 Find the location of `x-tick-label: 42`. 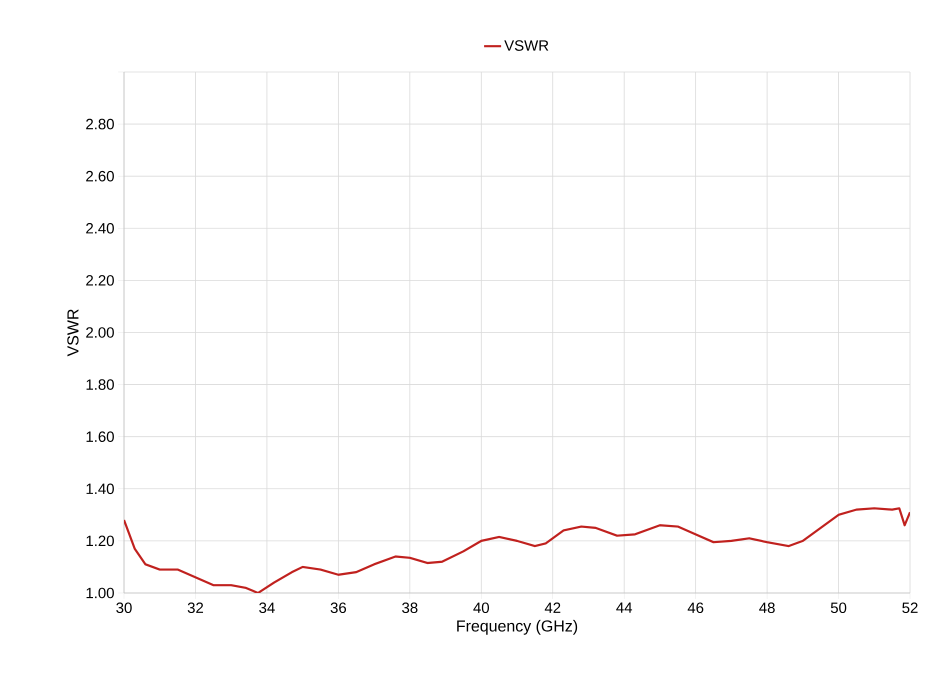

x-tick-label: 42 is located at coordinates (552, 607).